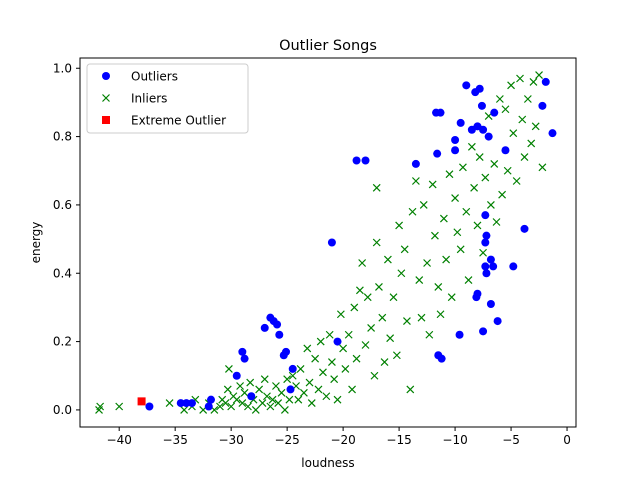 Image resolution: width=640 pixels, height=480 pixels. Describe the element at coordinates (327, 463) in the screenshot. I see `x-axis-label: loudness` at that location.